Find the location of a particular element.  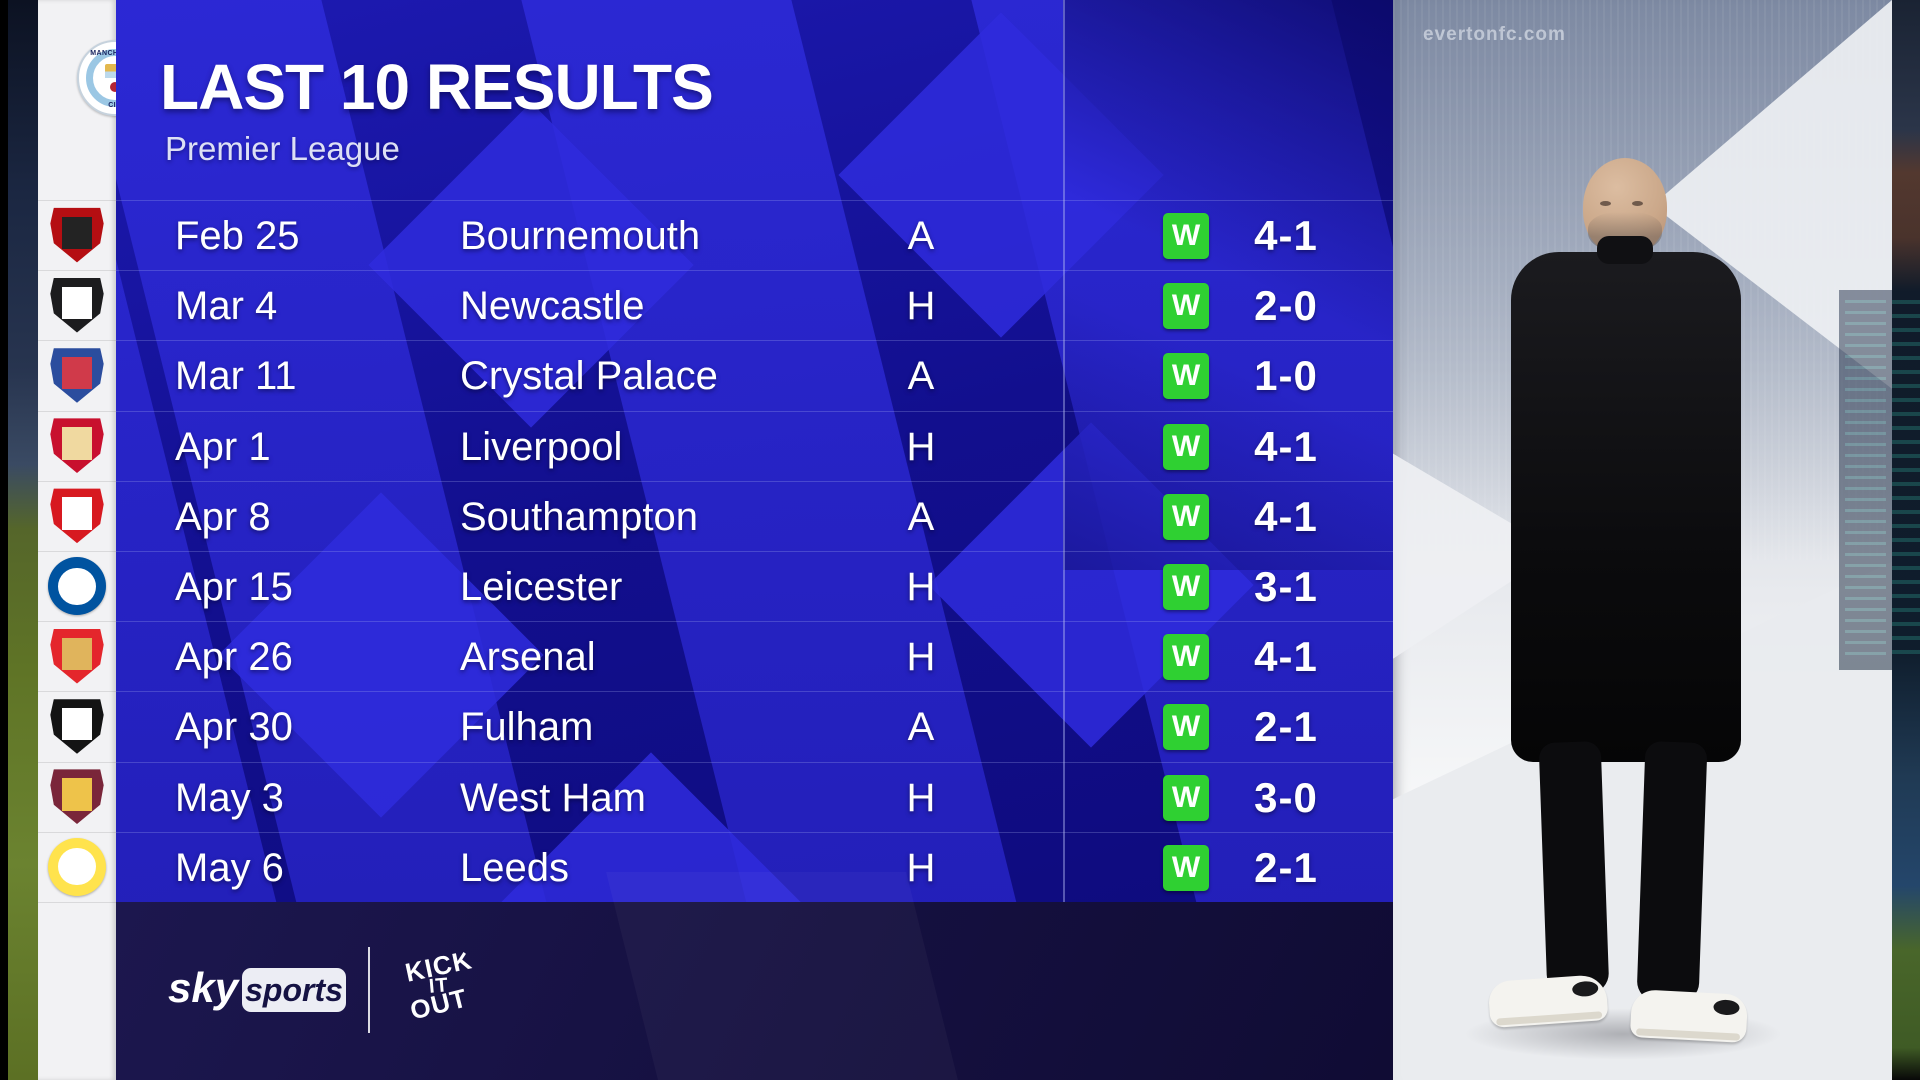

opponent-name: Fulham is located at coordinates (527, 727).